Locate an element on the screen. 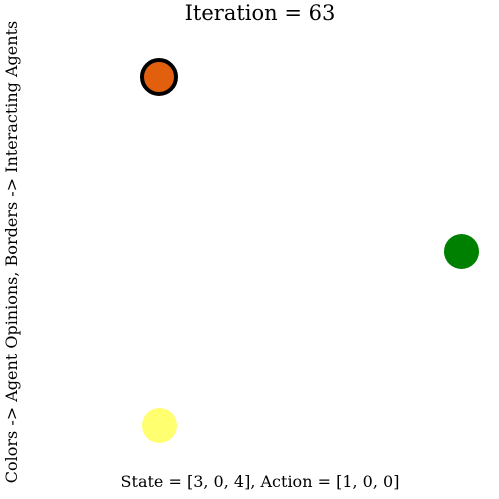 Image resolution: width=499 pixels, height=499 pixels. agent-node-yellow is located at coordinates (159, 425).